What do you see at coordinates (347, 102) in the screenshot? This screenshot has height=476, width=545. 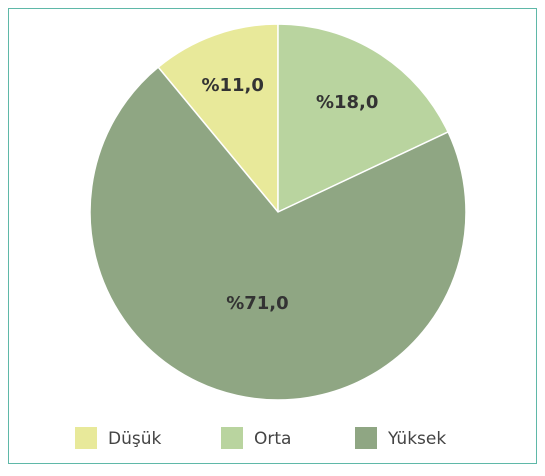 I see `value-label: %18,0` at bounding box center [347, 102].